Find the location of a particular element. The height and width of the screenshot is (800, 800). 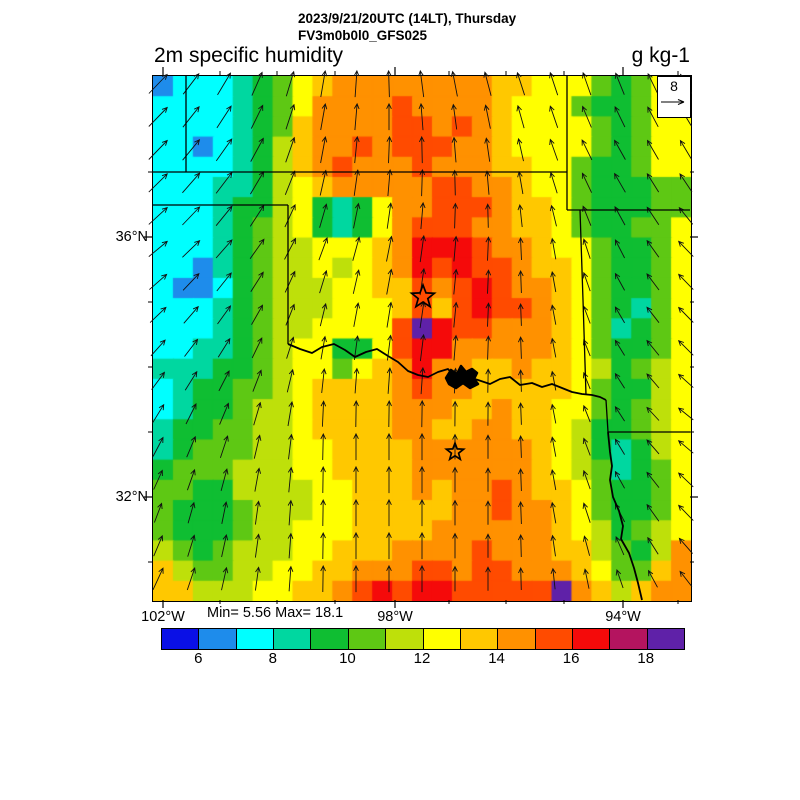

latitude-label: 32°N is located at coordinates (131, 497).